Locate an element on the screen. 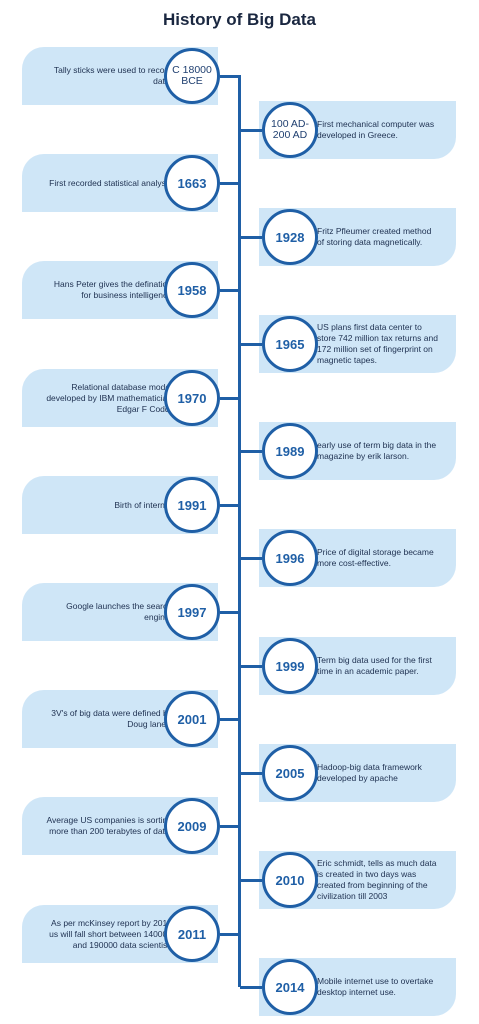 This screenshot has width=479, height=1024. year-circle: 100 AD-200 AD is located at coordinates (290, 130).